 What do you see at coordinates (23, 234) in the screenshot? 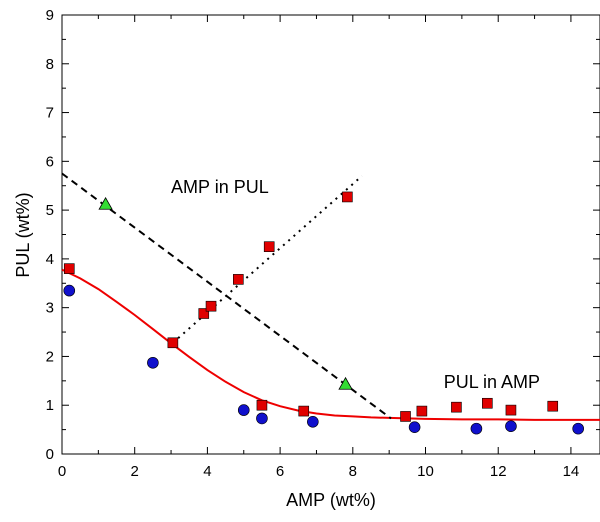
I see `y-axis-title: PUL (wt%)` at bounding box center [23, 234].